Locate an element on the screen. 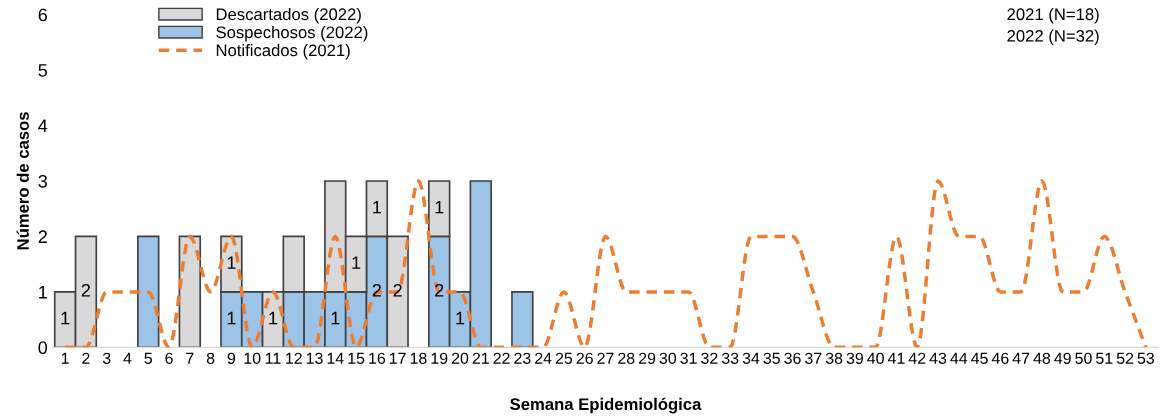 The width and height of the screenshot is (1170, 416). x-tick-label: 1 is located at coordinates (65, 358).